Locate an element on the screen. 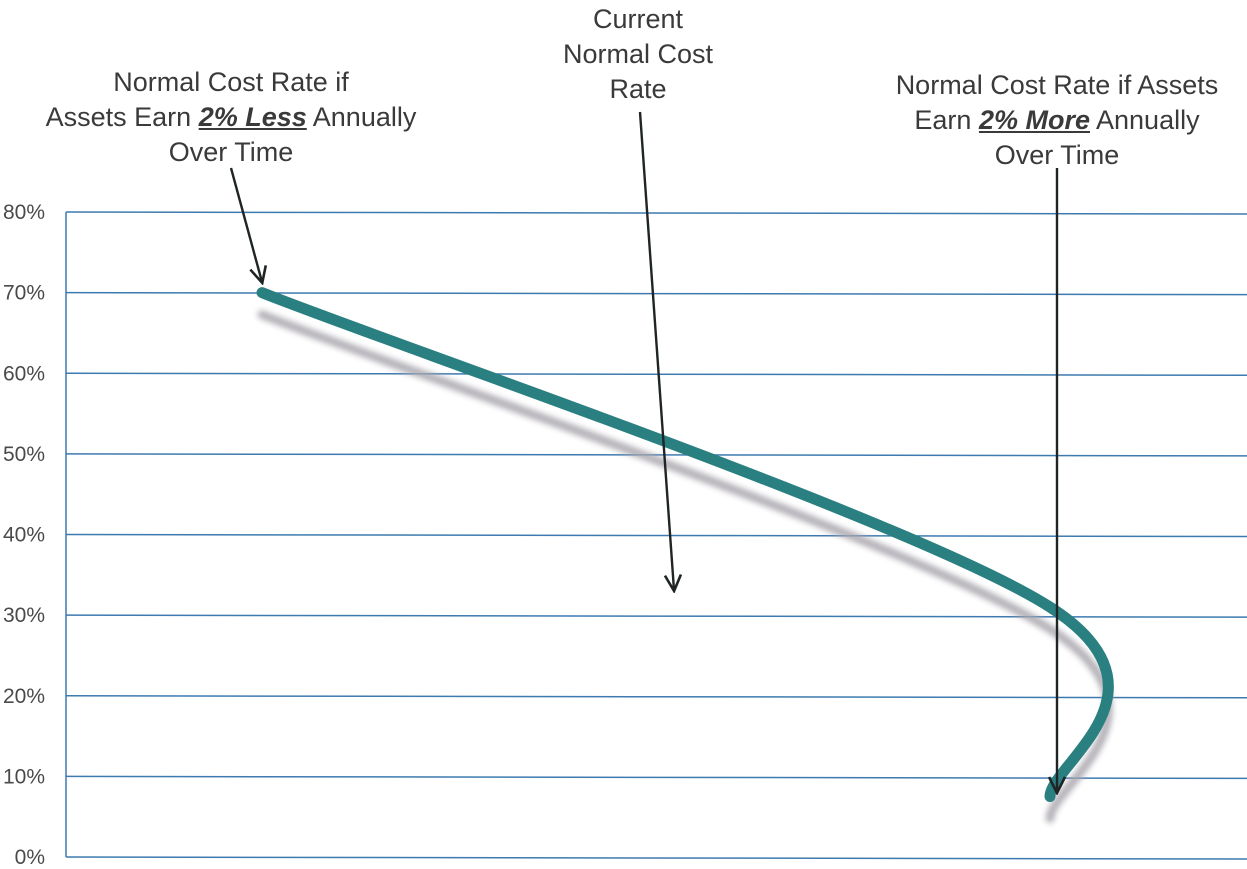 The height and width of the screenshot is (869, 1247). y-tick-label: 50% is located at coordinates (24, 454).